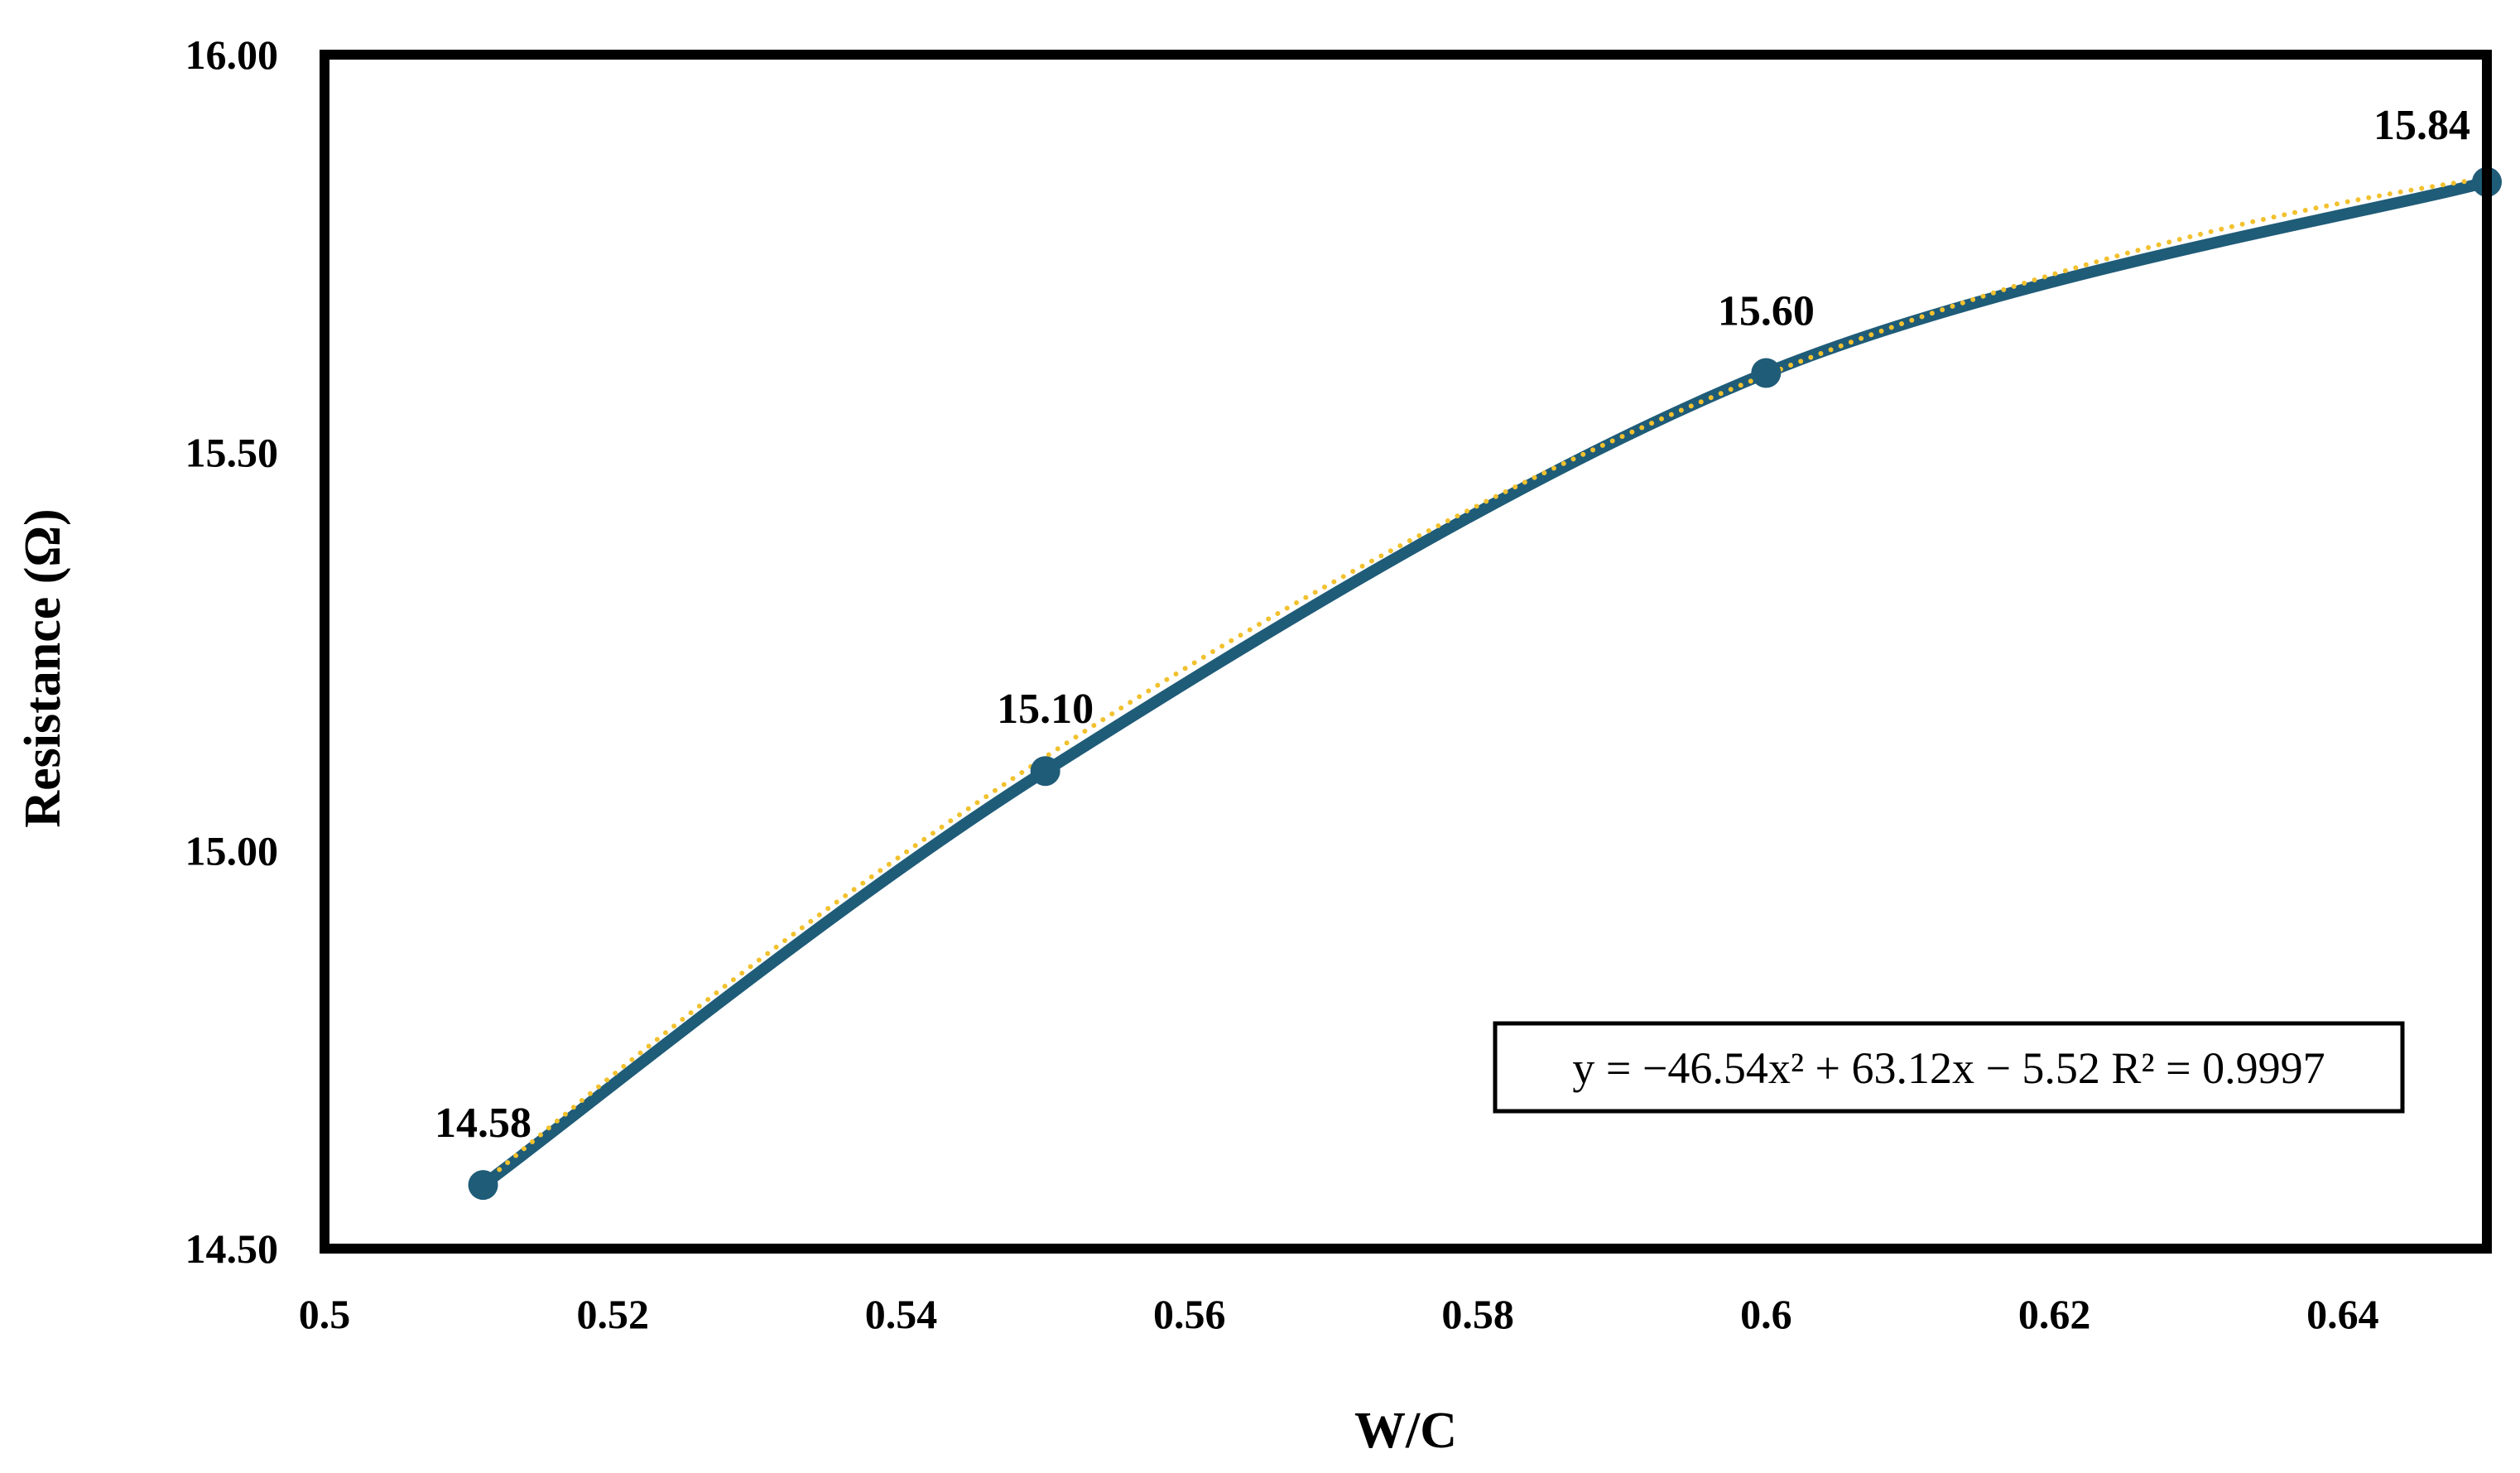 This screenshot has height=1473, width=2520. I want to click on x-tick-label: 0.5, so click(325, 1314).